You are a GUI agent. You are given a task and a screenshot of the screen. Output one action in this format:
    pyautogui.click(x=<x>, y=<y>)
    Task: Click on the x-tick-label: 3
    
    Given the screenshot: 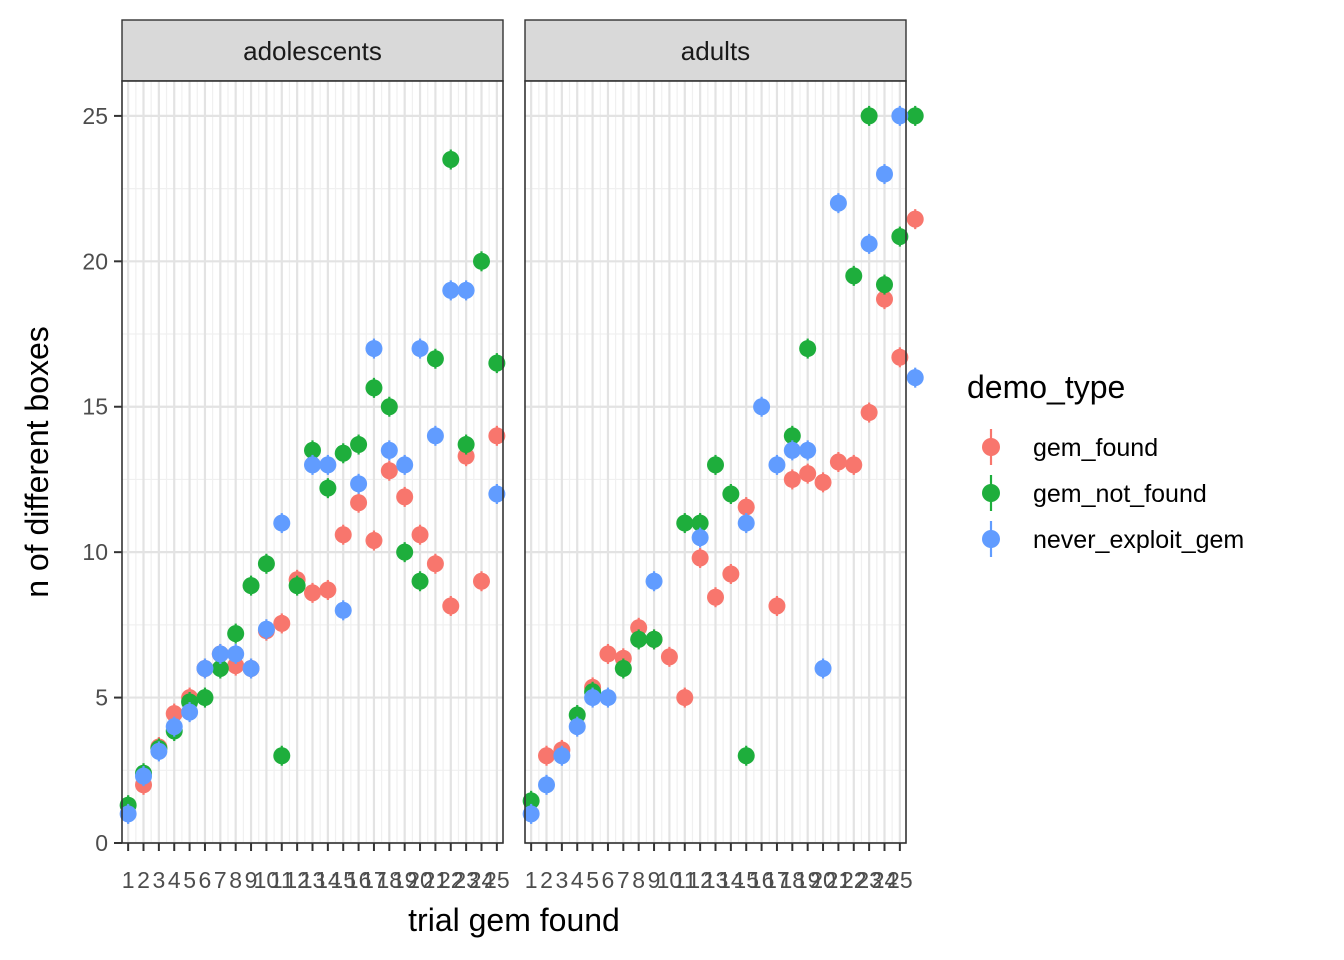 What is the action you would take?
    pyautogui.click(x=158, y=880)
    